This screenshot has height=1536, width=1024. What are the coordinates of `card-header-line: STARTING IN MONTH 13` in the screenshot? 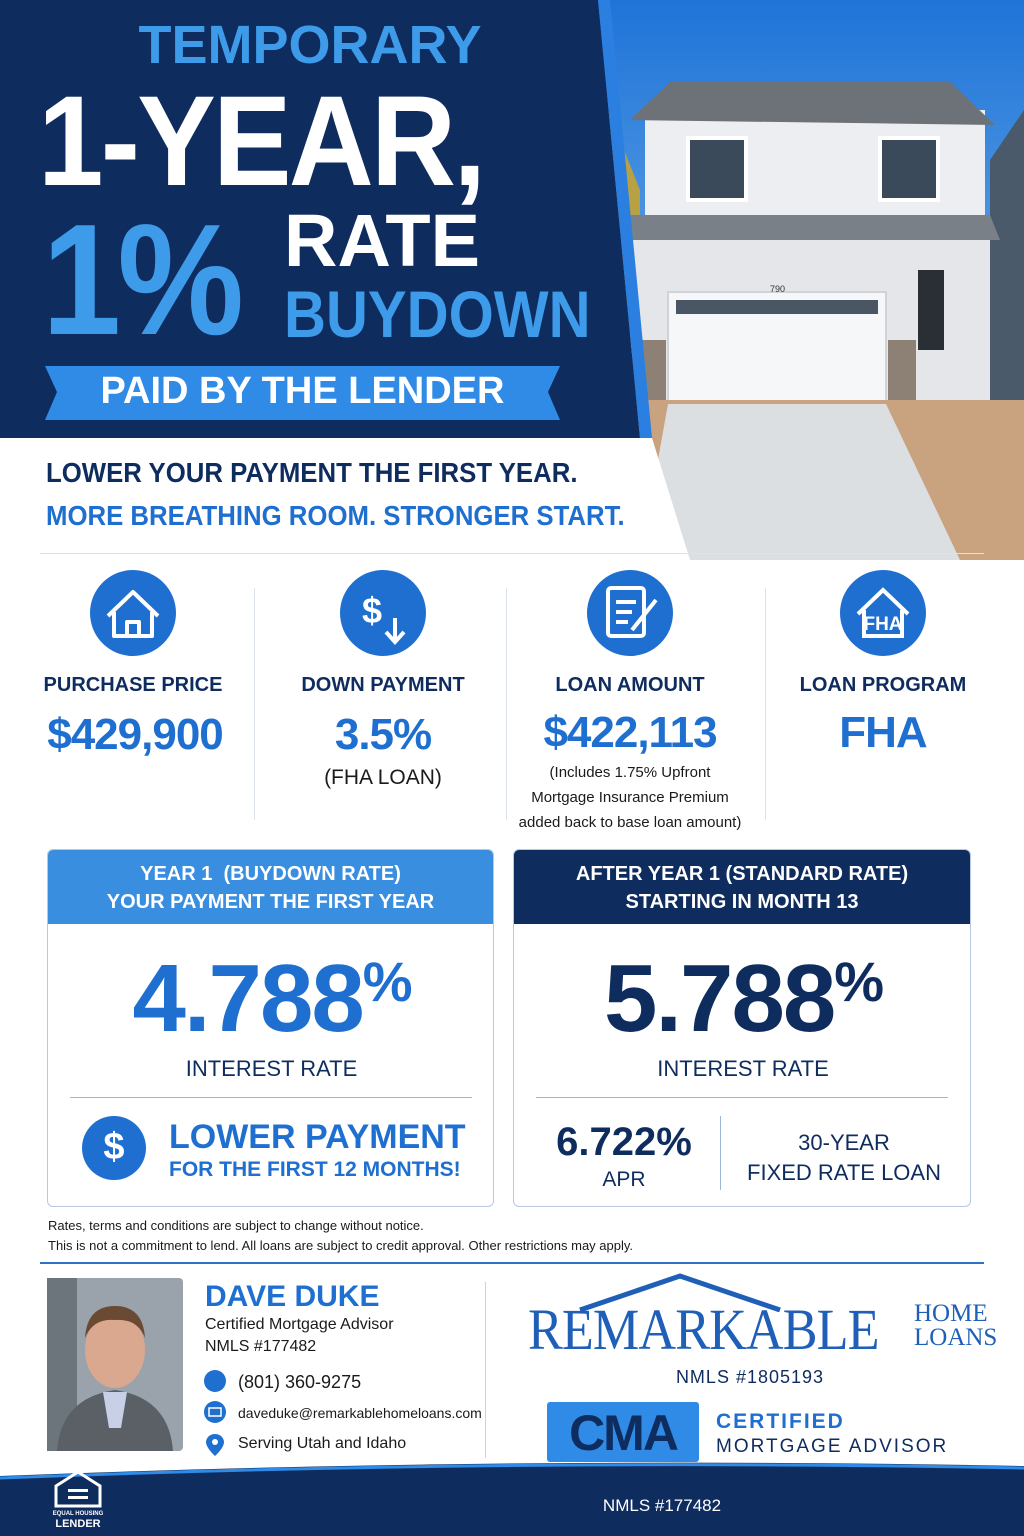 It's located at (742, 902).